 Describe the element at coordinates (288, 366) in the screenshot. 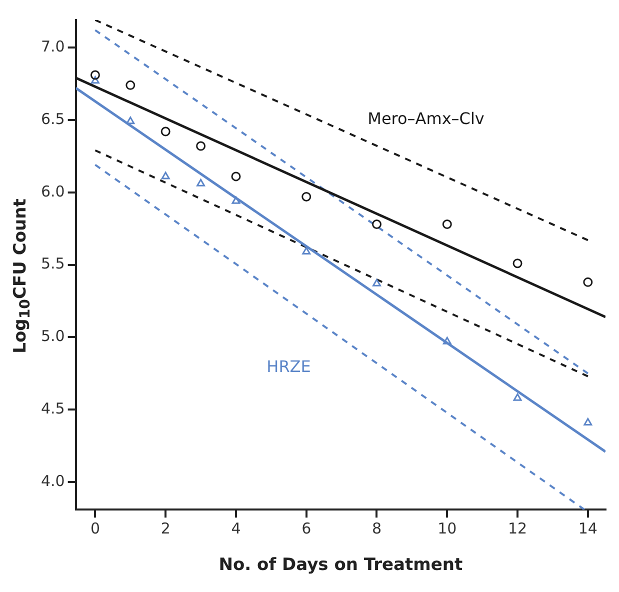

I see `text: HRZE` at that location.